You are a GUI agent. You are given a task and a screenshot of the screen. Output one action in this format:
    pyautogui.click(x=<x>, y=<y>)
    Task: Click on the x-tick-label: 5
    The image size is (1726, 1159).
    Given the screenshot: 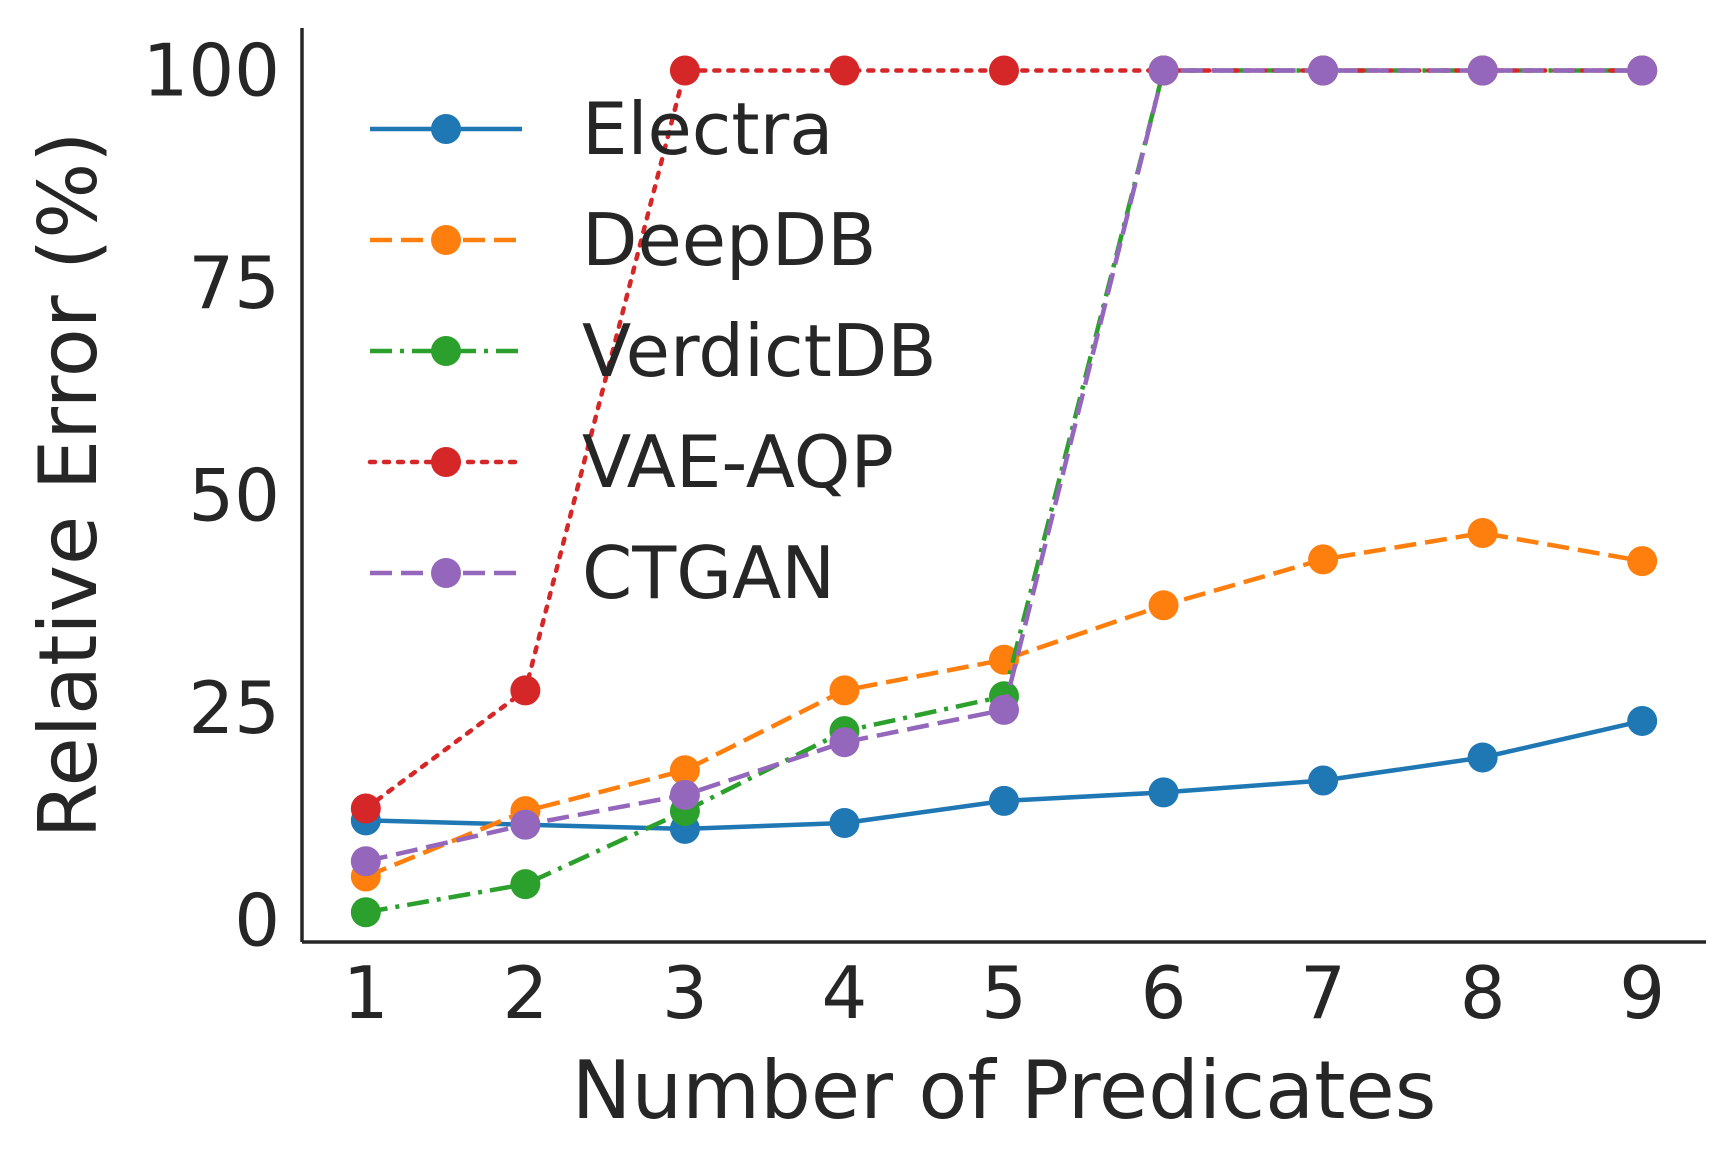 What is the action you would take?
    pyautogui.click(x=1004, y=993)
    